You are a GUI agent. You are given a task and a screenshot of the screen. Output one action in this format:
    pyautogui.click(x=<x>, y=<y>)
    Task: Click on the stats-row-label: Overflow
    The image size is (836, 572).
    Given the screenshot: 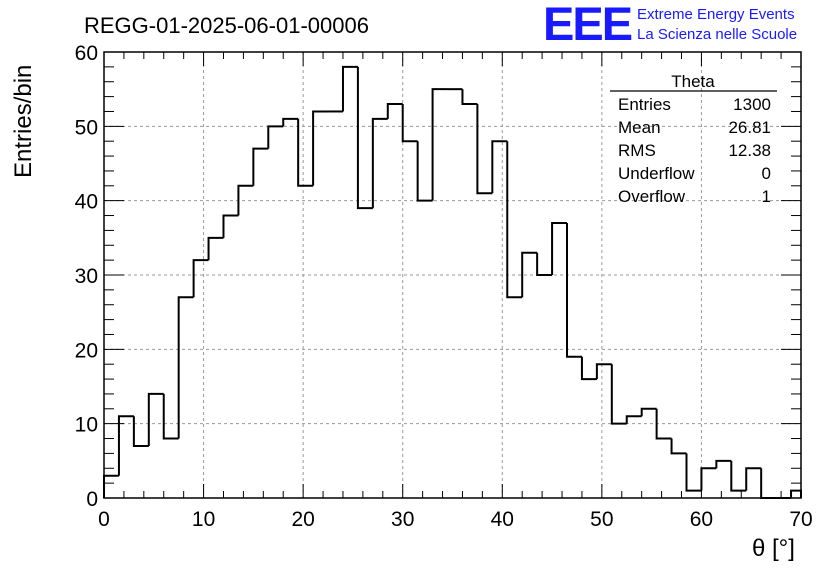 What is the action you would take?
    pyautogui.click(x=652, y=196)
    